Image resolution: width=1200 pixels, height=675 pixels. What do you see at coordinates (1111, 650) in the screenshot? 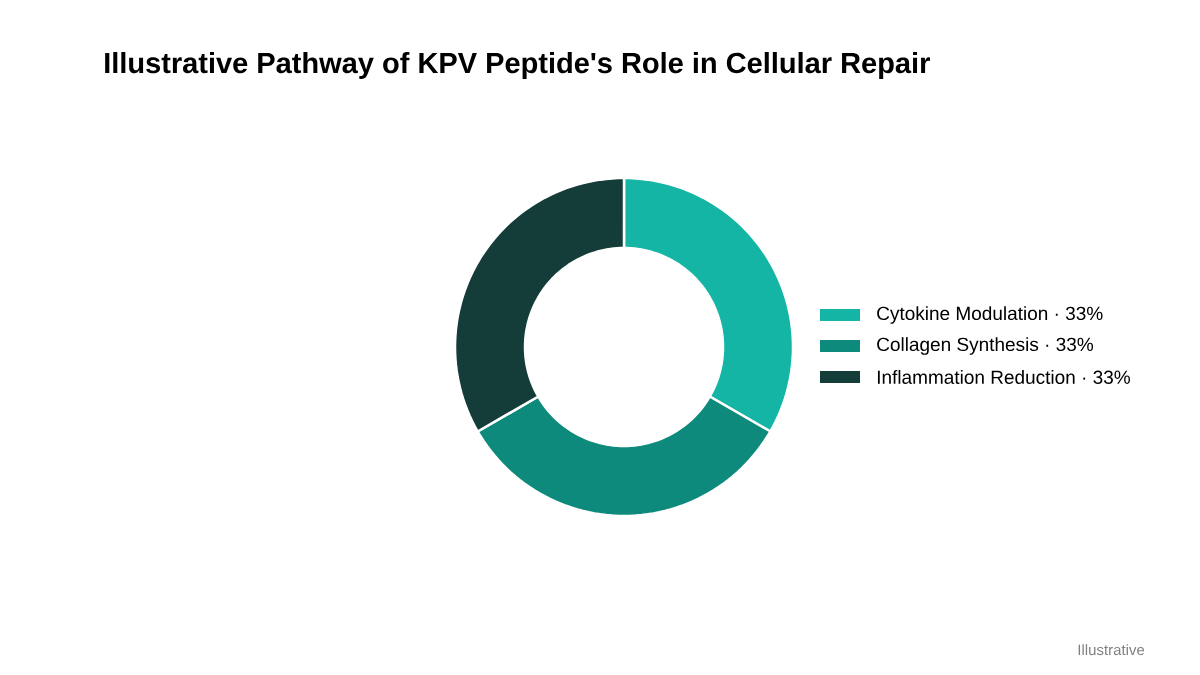
I see `text: Illustrative` at bounding box center [1111, 650].